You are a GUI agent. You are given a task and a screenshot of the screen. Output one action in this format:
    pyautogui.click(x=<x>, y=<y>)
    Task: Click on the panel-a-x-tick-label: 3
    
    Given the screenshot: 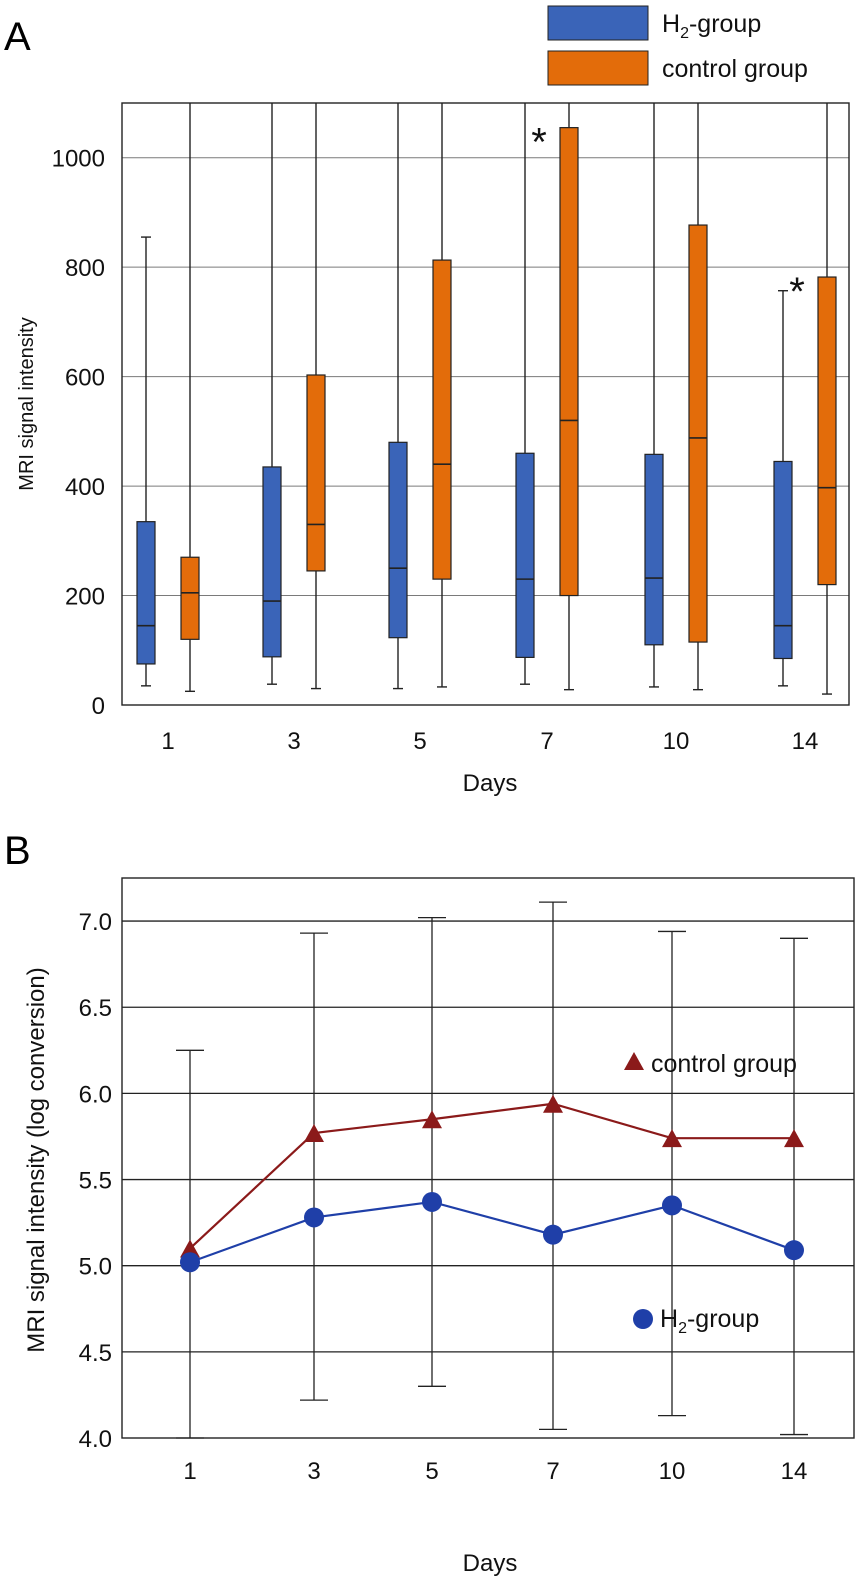 What is the action you would take?
    pyautogui.click(x=293, y=741)
    